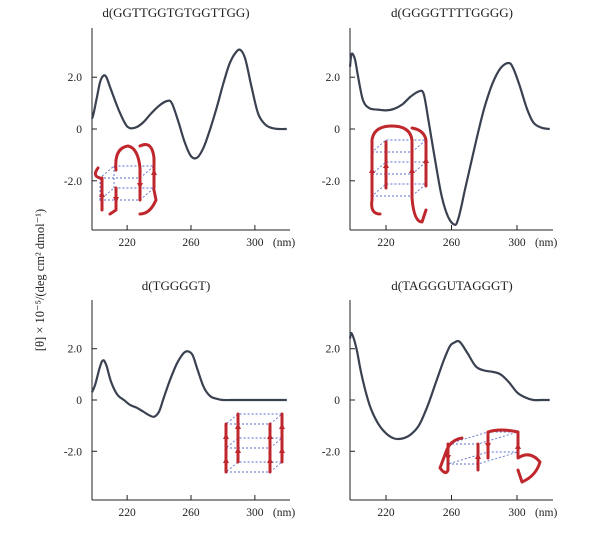  I want to click on tetramolecular-quadruplex-icon, so click(254, 443).